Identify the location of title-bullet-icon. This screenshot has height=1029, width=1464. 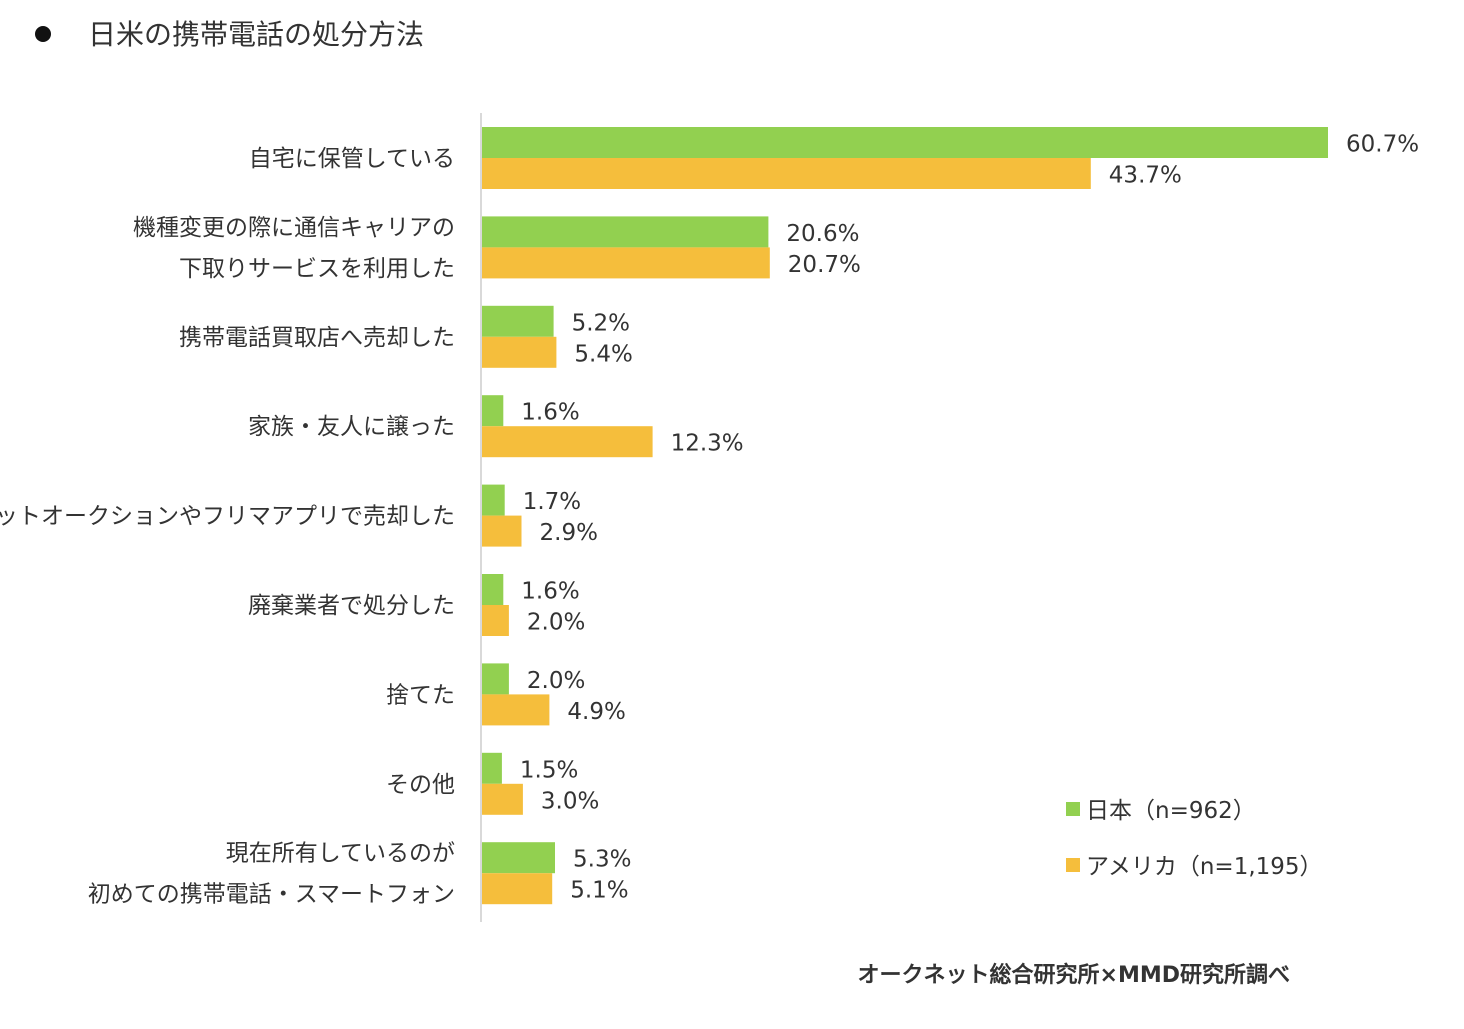
(43, 34).